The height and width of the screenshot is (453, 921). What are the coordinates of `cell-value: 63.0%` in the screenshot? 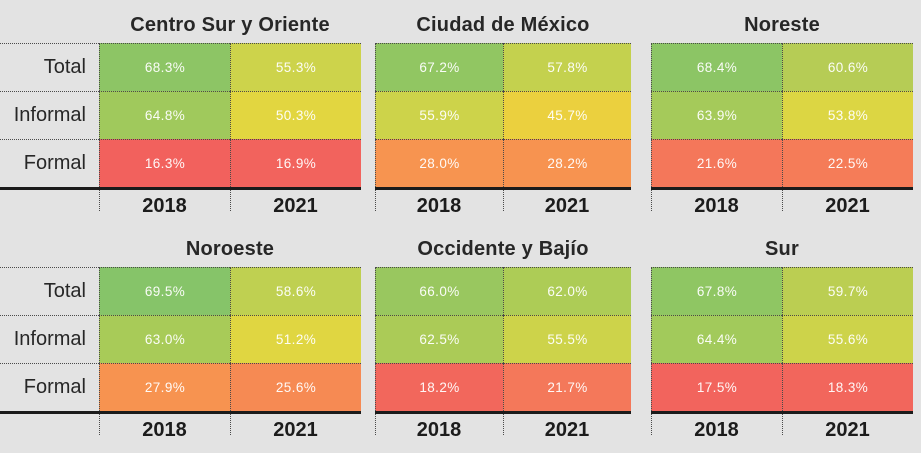 It's located at (165, 339).